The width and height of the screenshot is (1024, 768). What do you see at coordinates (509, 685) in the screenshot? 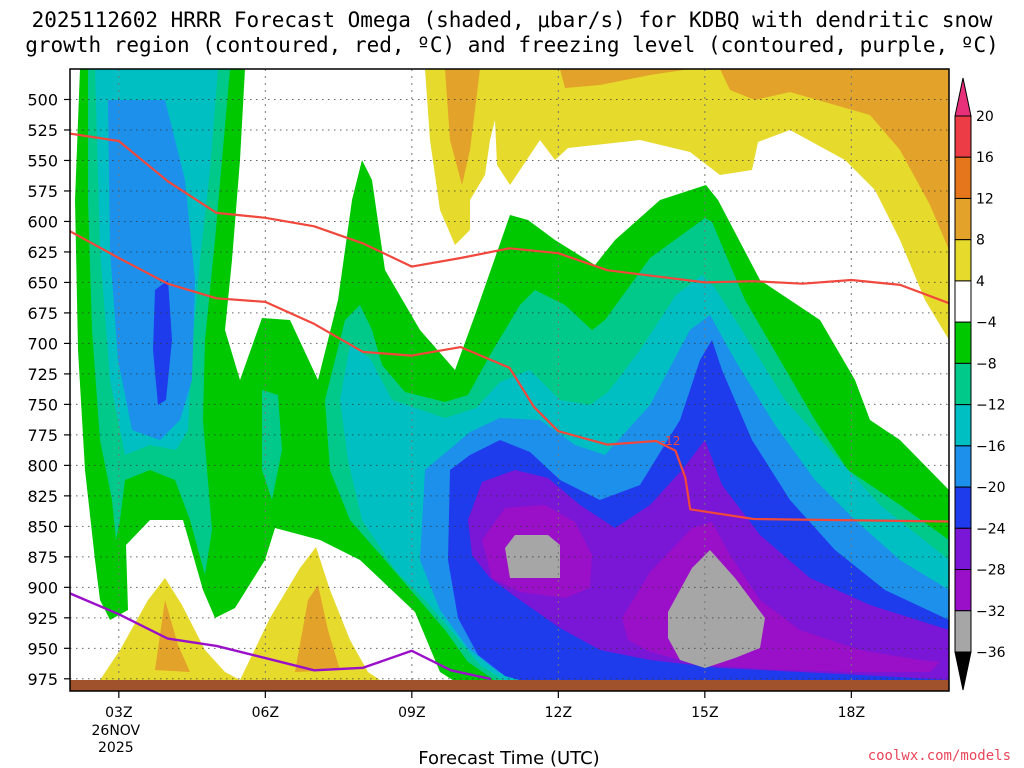
I see `ground-terrain` at bounding box center [509, 685].